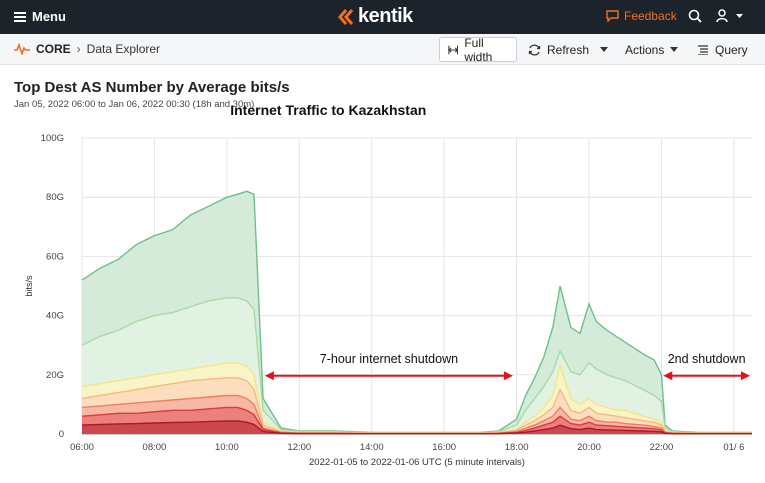 This screenshot has width=765, height=483. What do you see at coordinates (385, 16) in the screenshot?
I see `logo-text: kentik` at bounding box center [385, 16].